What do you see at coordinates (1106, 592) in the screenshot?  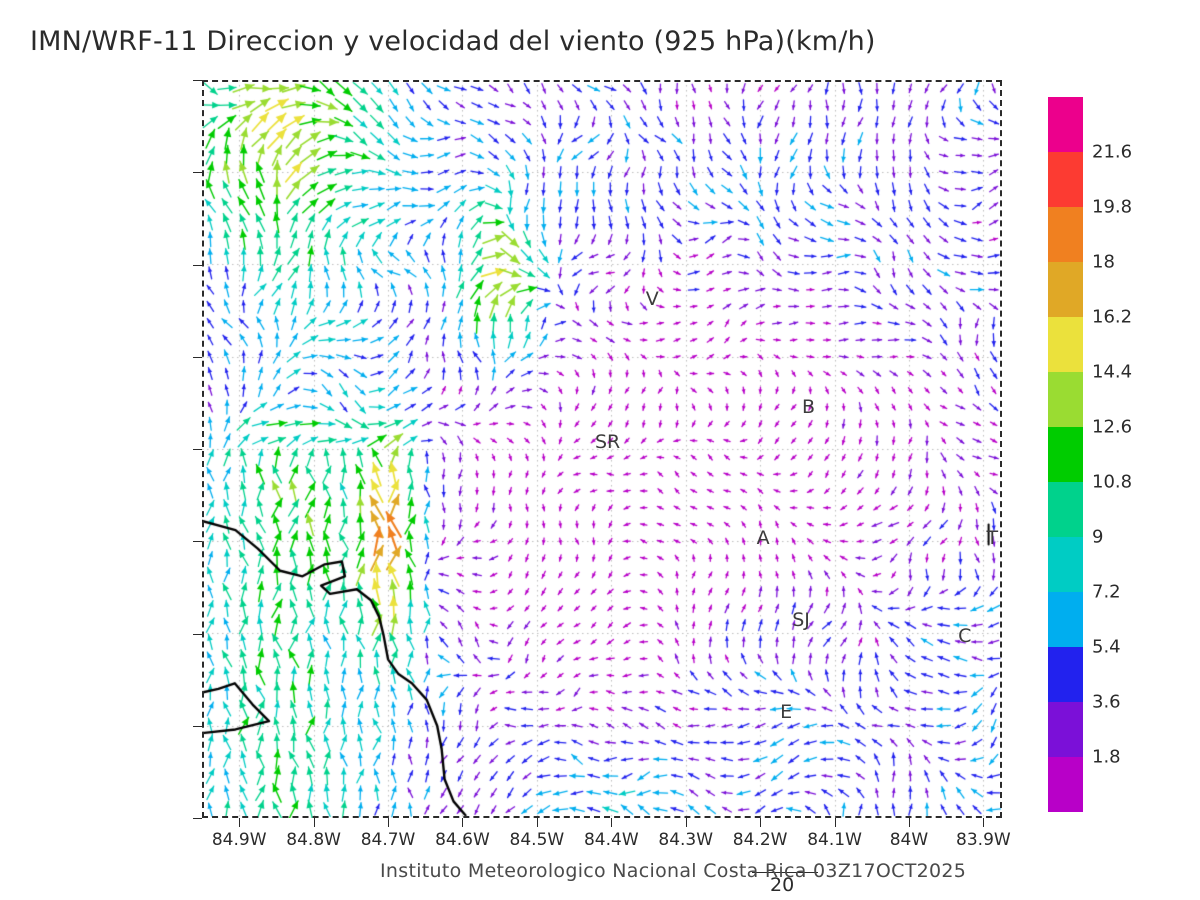 I see `colorbar-tick-label: 7.2` at bounding box center [1106, 592].